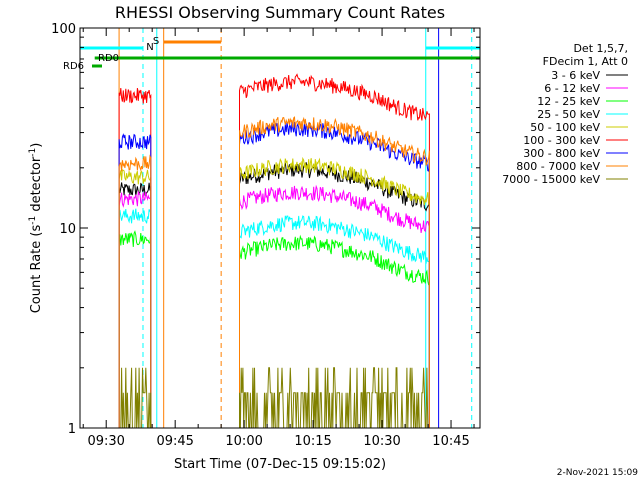 This screenshot has width=640, height=480. What do you see at coordinates (280, 464) in the screenshot?
I see `x-axis-label: Start Time (07-Dec-15 09:15:02)` at bounding box center [280, 464].